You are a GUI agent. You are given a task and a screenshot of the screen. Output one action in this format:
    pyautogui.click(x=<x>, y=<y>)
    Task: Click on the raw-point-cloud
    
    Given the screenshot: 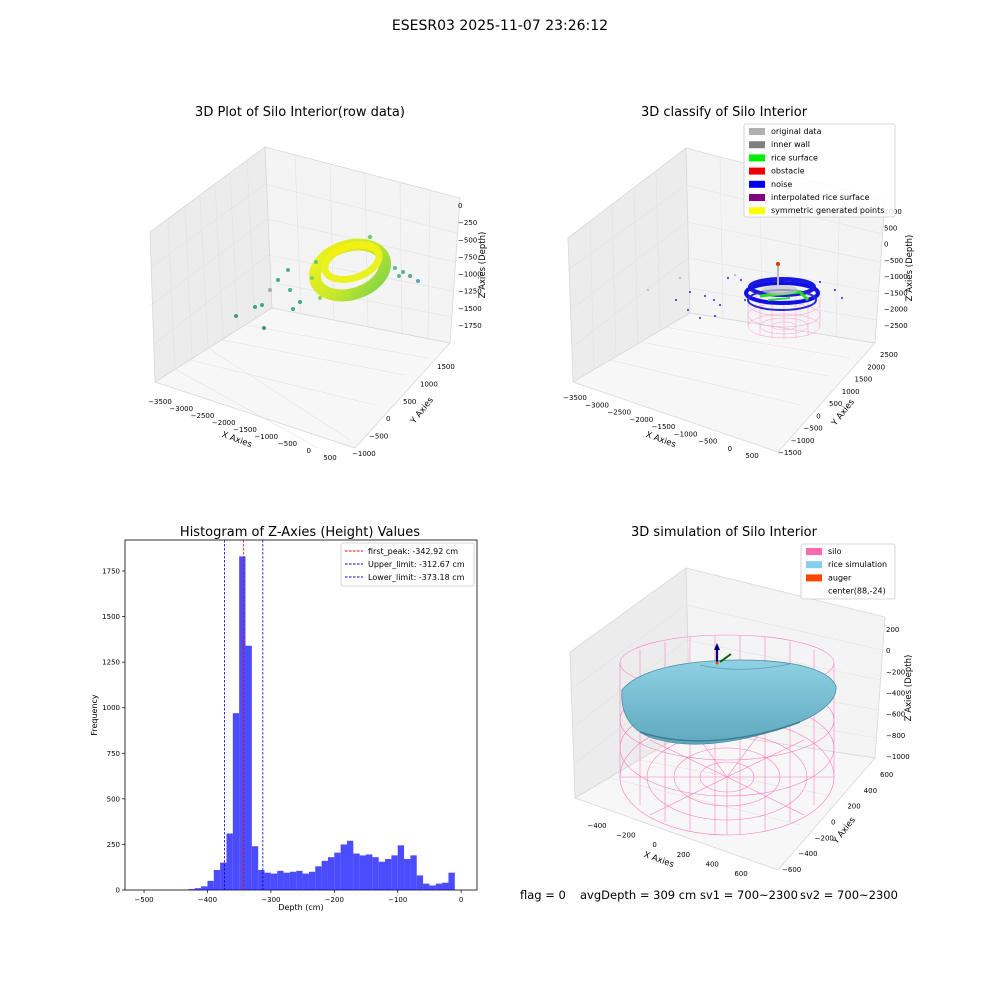 What is the action you would take?
    pyautogui.click(x=327, y=282)
    